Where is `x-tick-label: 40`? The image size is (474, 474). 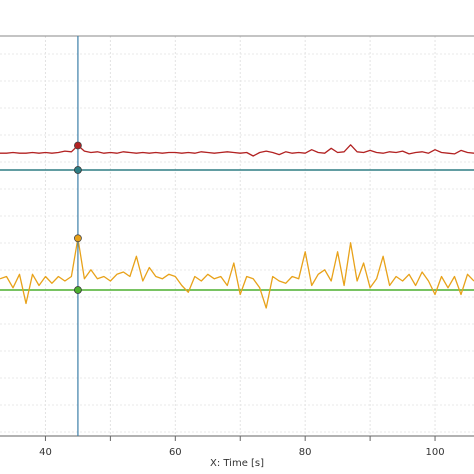 x-tick-label: 40 is located at coordinates (45, 452).